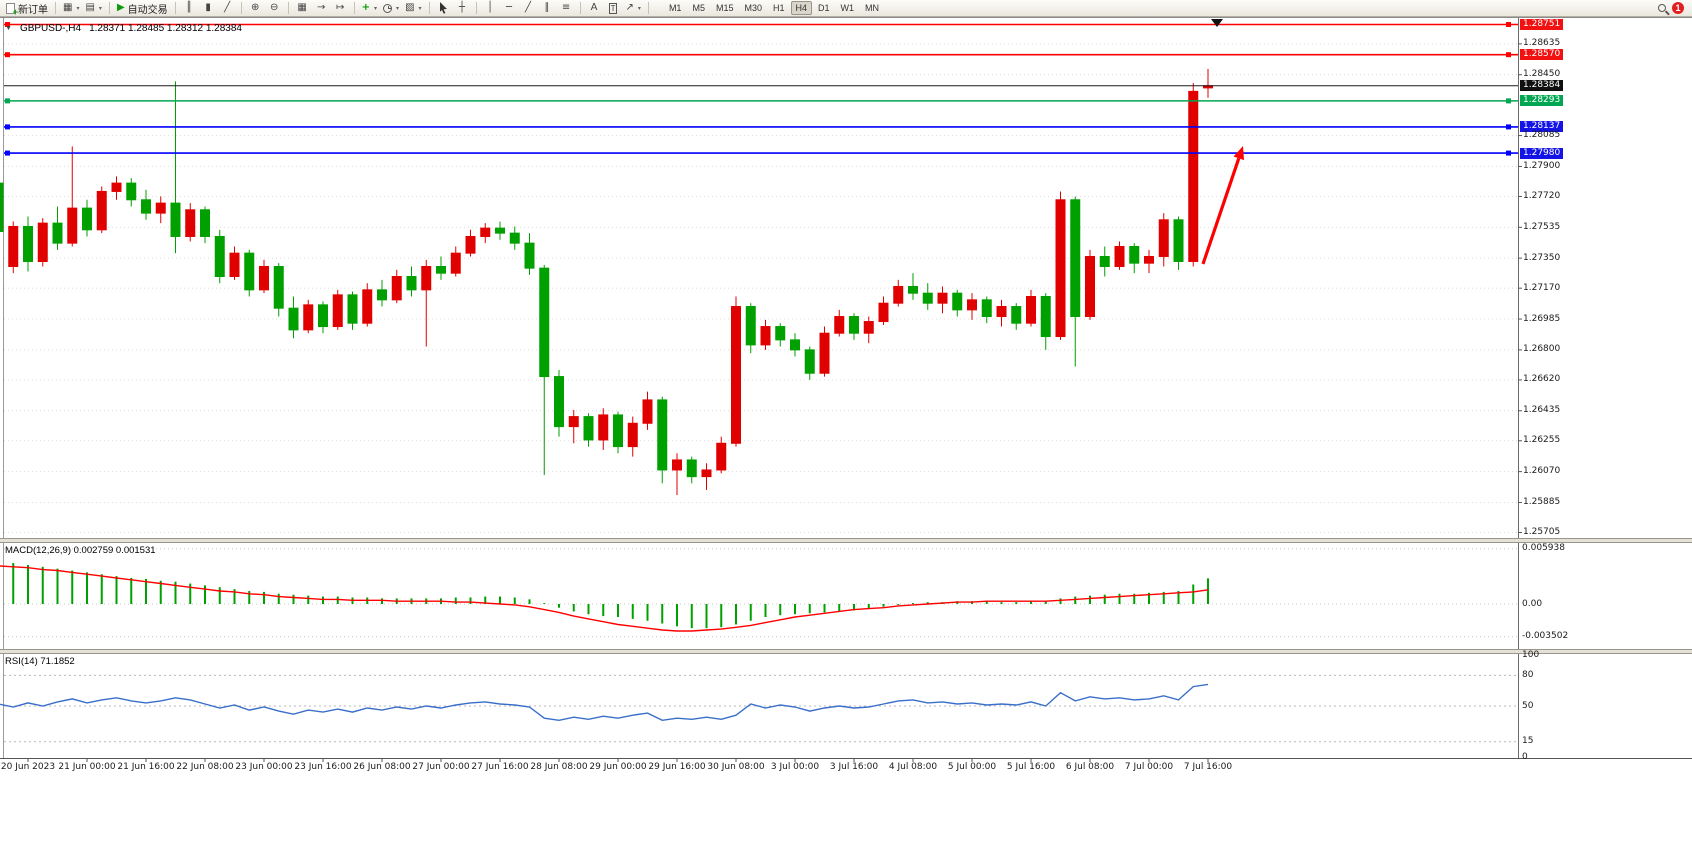  What do you see at coordinates (189, 8) in the screenshot?
I see `bar-chart-button: ║` at bounding box center [189, 8].